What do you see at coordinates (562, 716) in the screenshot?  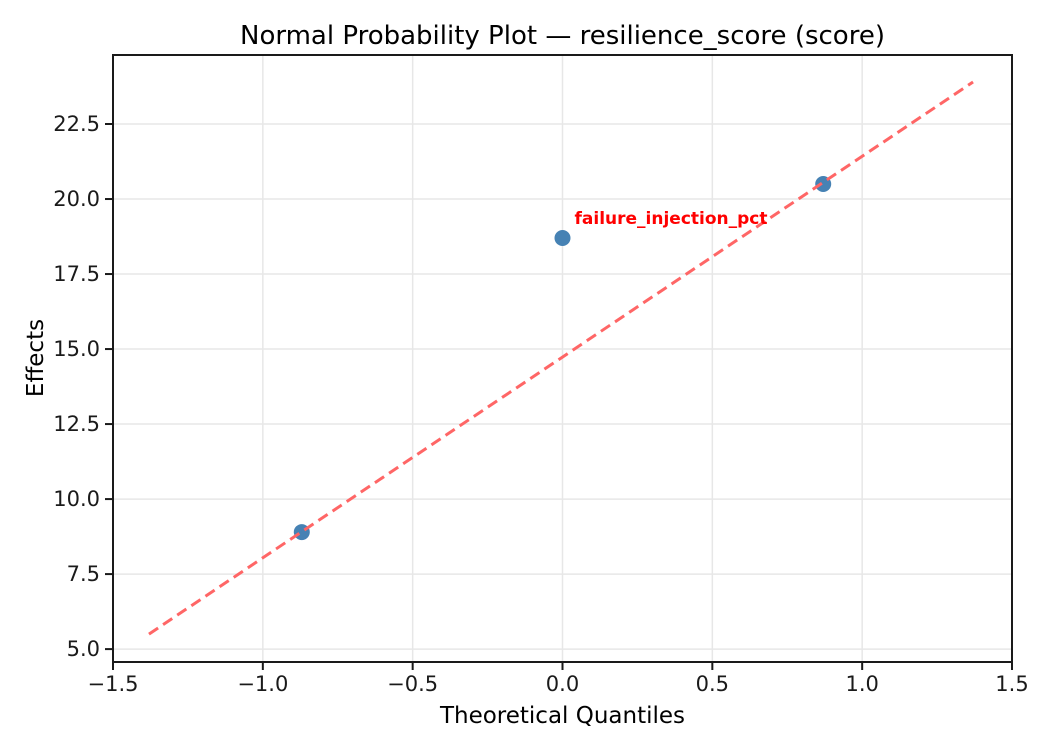 I see `x-axis-label: Theoretical Quantiles` at bounding box center [562, 716].